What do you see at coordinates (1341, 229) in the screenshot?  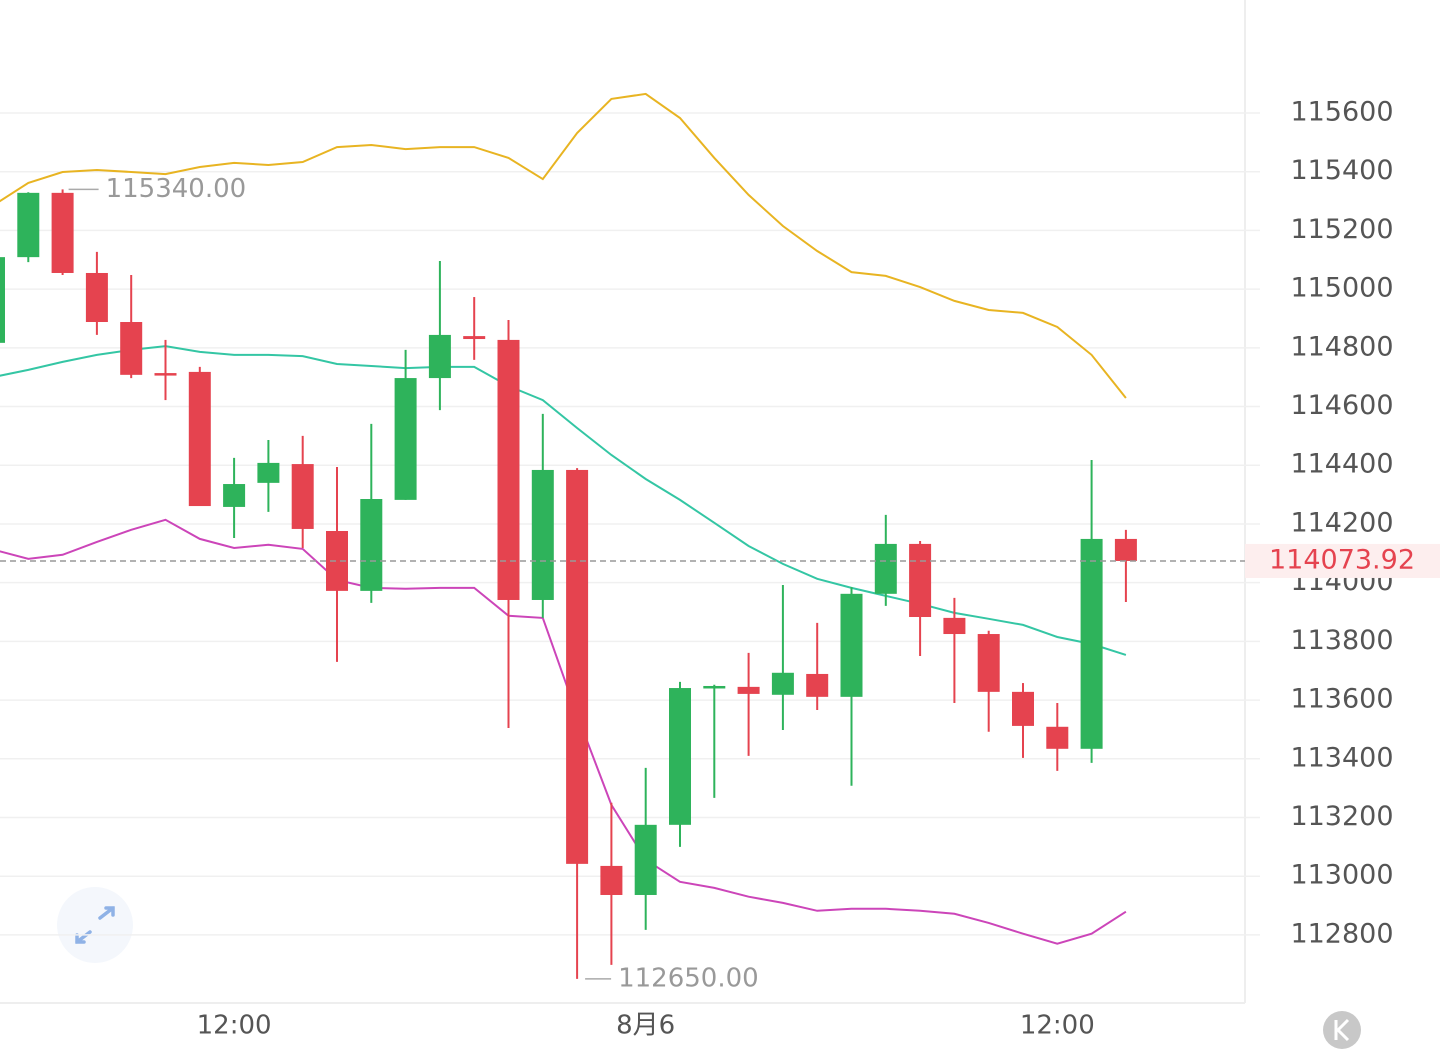 I see `y-tick-label: 115200` at bounding box center [1341, 229].